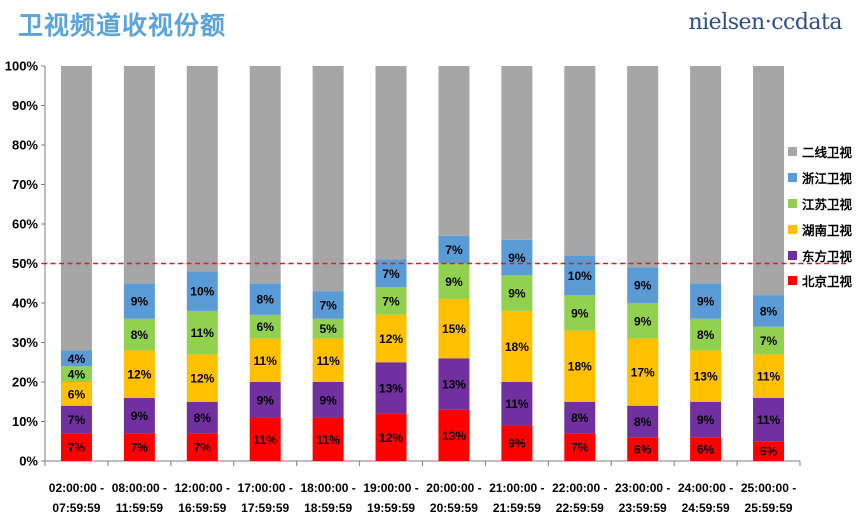 This screenshot has width=856, height=522. I want to click on legend-item: 浙江卫视, so click(822, 178).